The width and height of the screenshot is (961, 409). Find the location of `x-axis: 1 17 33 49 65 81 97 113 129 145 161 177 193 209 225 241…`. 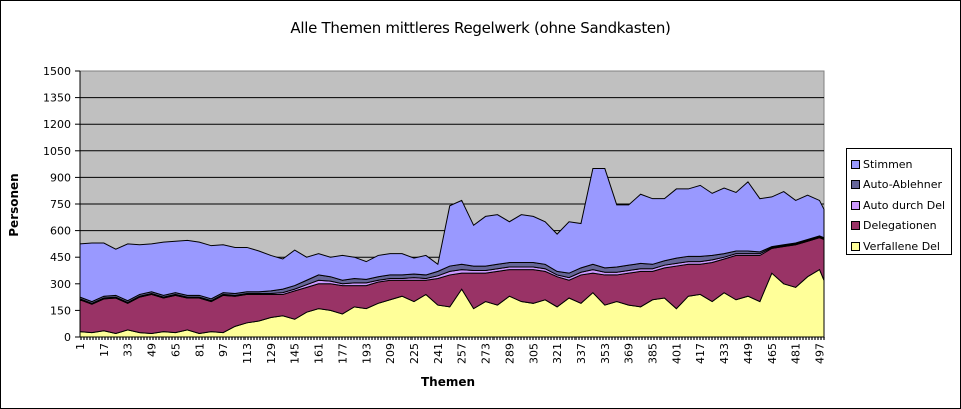

x-axis: 1 17 33 49 65 81 97 113 129 145 161 177 193 209 225 241… is located at coordinates (450, 350).